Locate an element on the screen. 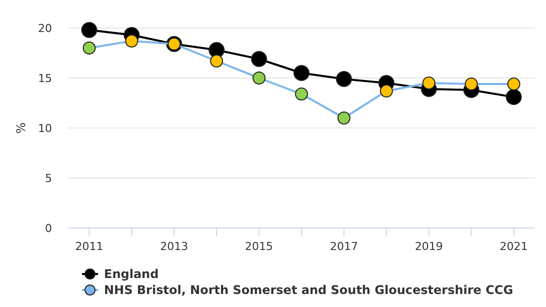 The height and width of the screenshot is (307, 546). y-axis-title: % is located at coordinates (21, 128).